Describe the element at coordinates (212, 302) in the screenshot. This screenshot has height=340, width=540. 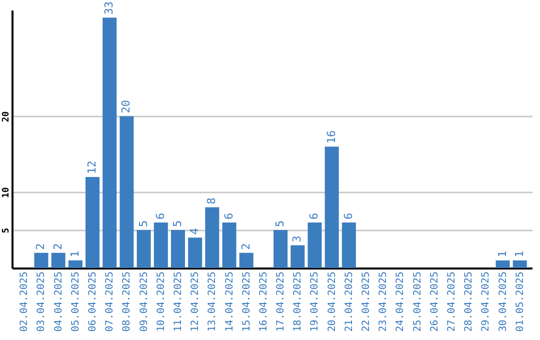
I see `x-tick-label: 13.04.2025` at that location.